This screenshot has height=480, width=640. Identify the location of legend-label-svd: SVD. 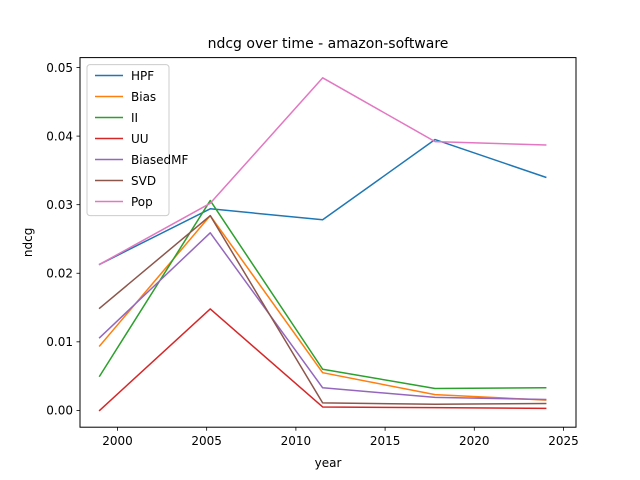
(143, 181).